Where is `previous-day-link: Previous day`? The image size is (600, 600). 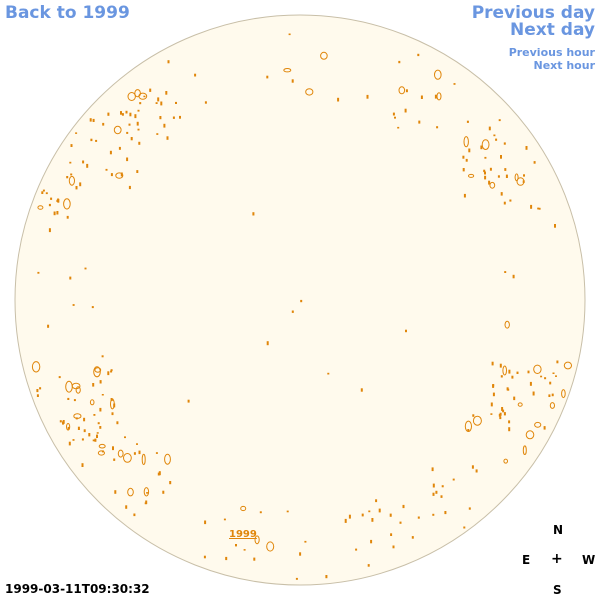 previous-day-link: Previous day is located at coordinates (533, 13).